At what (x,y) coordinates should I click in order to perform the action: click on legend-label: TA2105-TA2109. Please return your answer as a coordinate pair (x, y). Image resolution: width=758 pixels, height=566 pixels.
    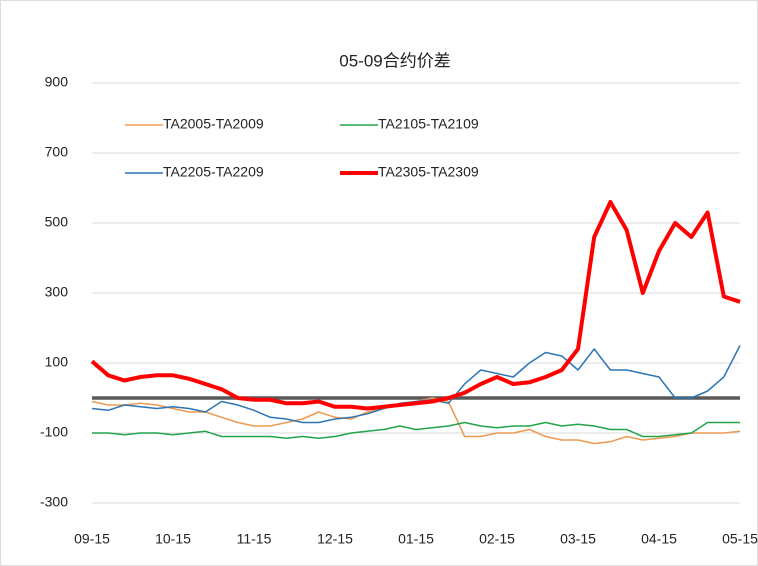
    Looking at the image, I should click on (428, 124).